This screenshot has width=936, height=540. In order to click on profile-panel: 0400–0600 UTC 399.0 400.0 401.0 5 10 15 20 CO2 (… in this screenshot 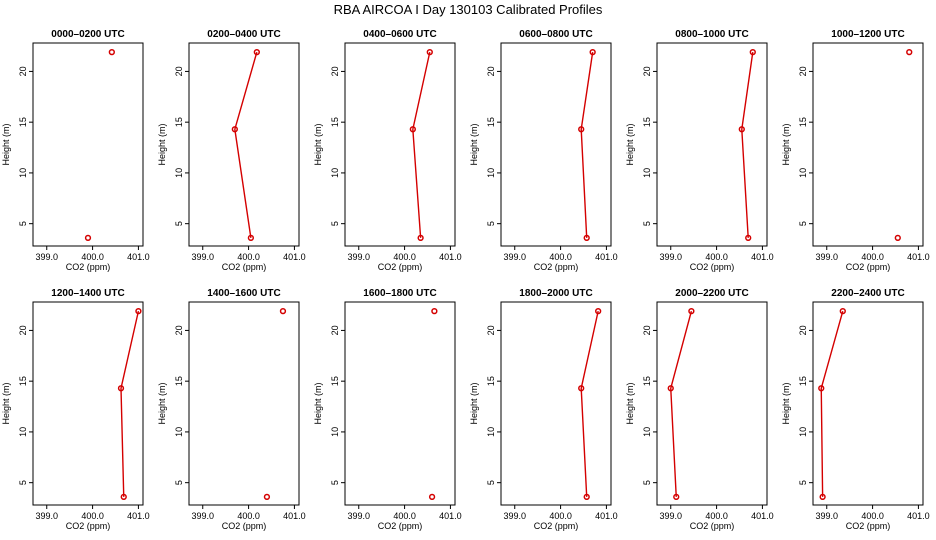, I will do `click(387, 150)`.